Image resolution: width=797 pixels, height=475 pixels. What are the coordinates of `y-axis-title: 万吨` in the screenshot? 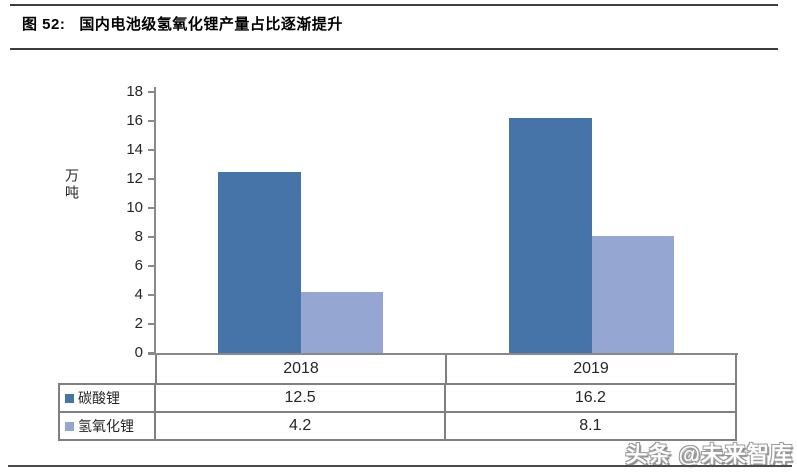 It's located at (72, 185).